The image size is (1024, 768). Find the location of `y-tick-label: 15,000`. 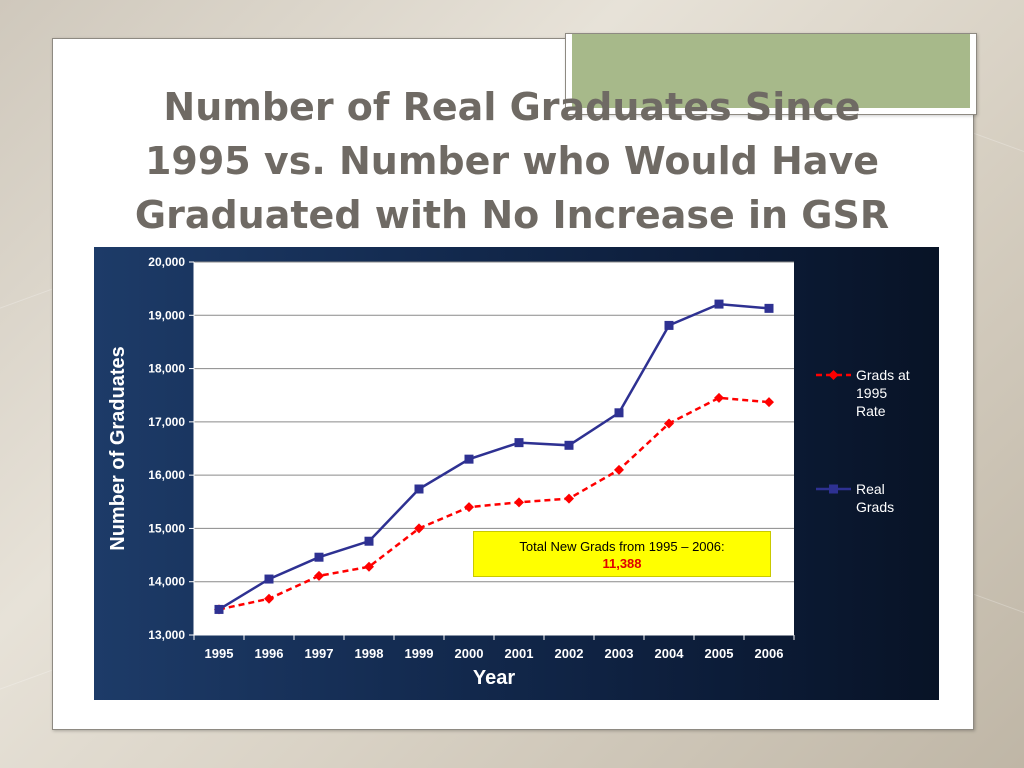

y-tick-label: 15,000 is located at coordinates (166, 528).